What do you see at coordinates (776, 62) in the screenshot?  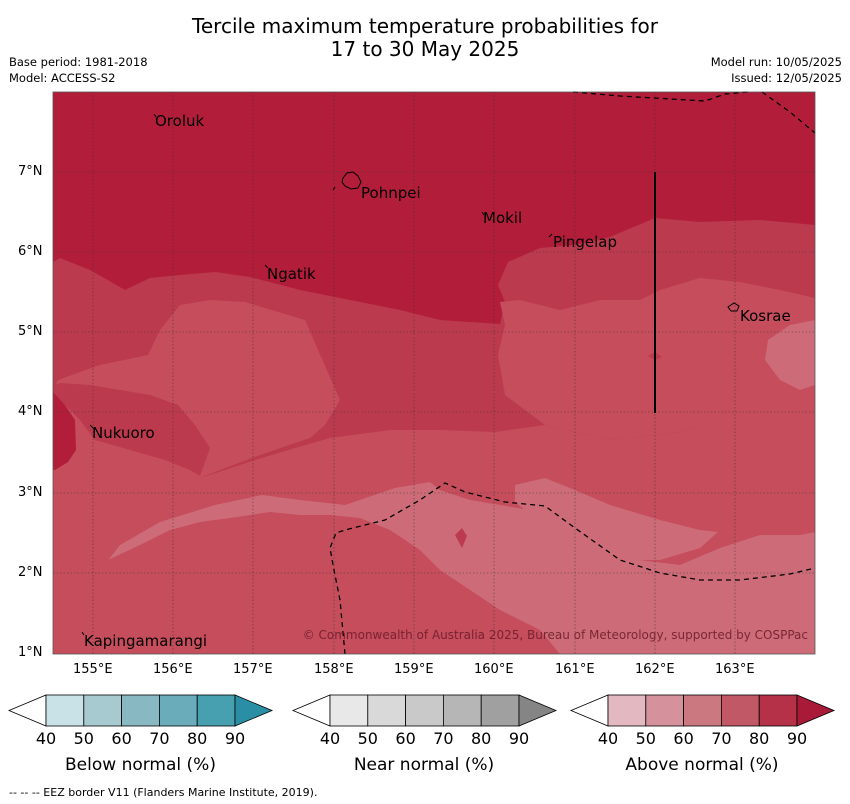 I see `model-run: Model run: 10/05/2025` at bounding box center [776, 62].